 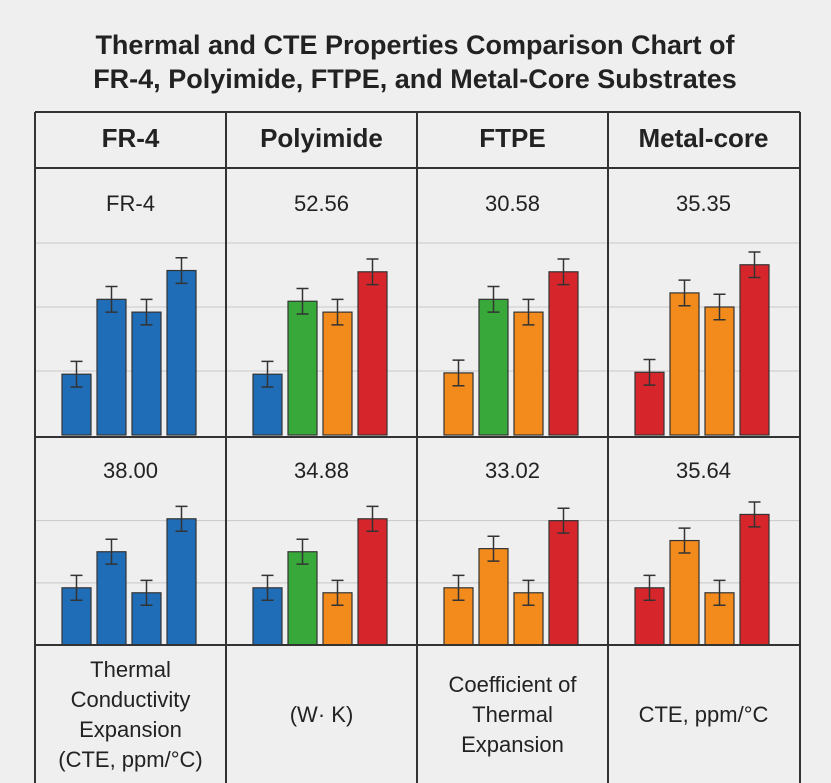 I want to click on cell-label: FR-4, so click(x=130, y=203).